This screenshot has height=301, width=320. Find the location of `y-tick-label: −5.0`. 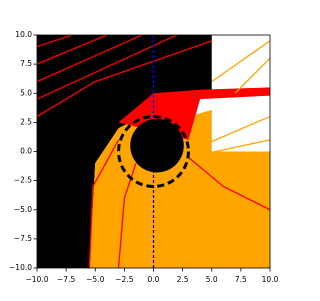

y-tick-label: −5.0 is located at coordinates (23, 209).